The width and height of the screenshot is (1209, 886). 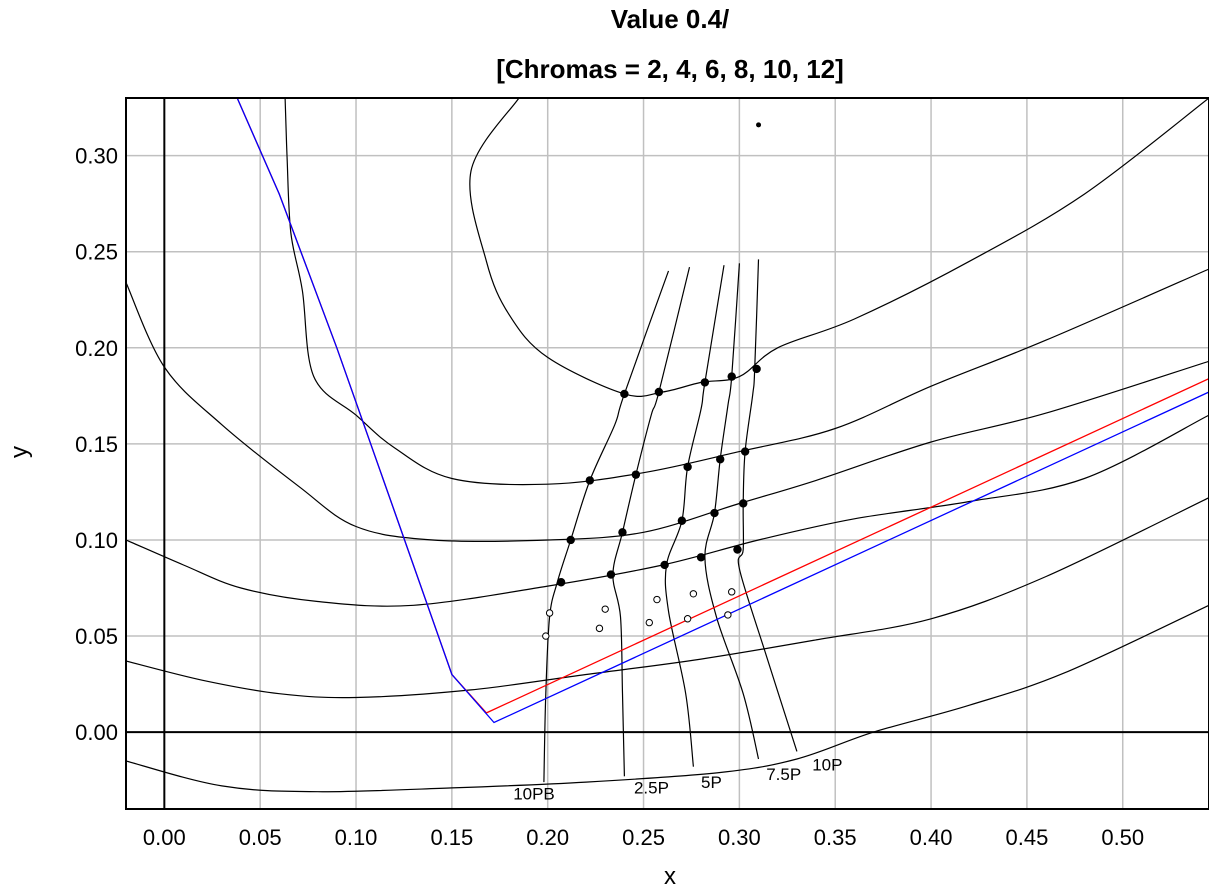 I want to click on x-tick-label: 0.10, so click(x=356, y=837).